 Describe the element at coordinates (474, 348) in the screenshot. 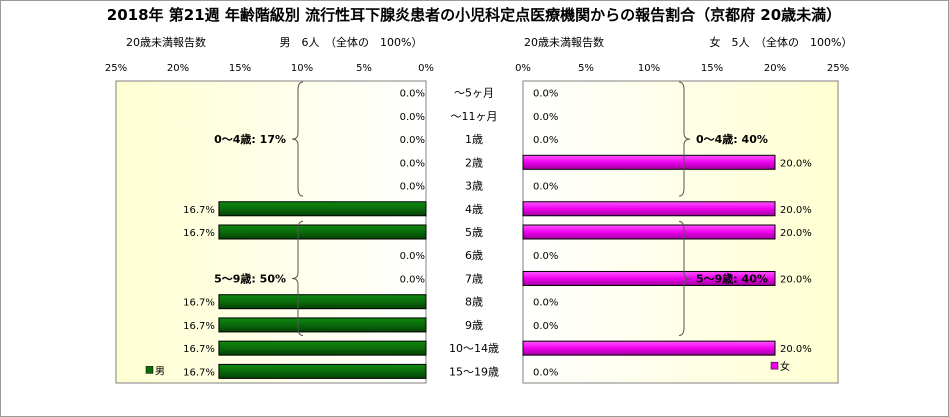

I see `category-label: 10～14歳` at that location.